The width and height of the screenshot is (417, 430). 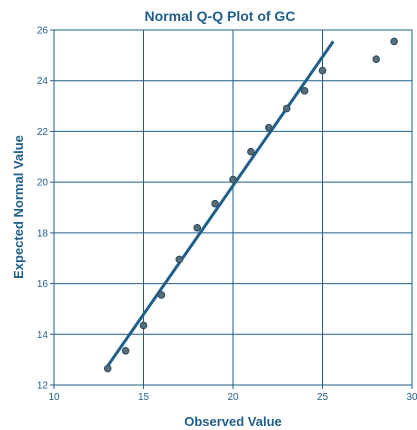 What do you see at coordinates (43, 233) in the screenshot?
I see `y-tick-label: 18` at bounding box center [43, 233].